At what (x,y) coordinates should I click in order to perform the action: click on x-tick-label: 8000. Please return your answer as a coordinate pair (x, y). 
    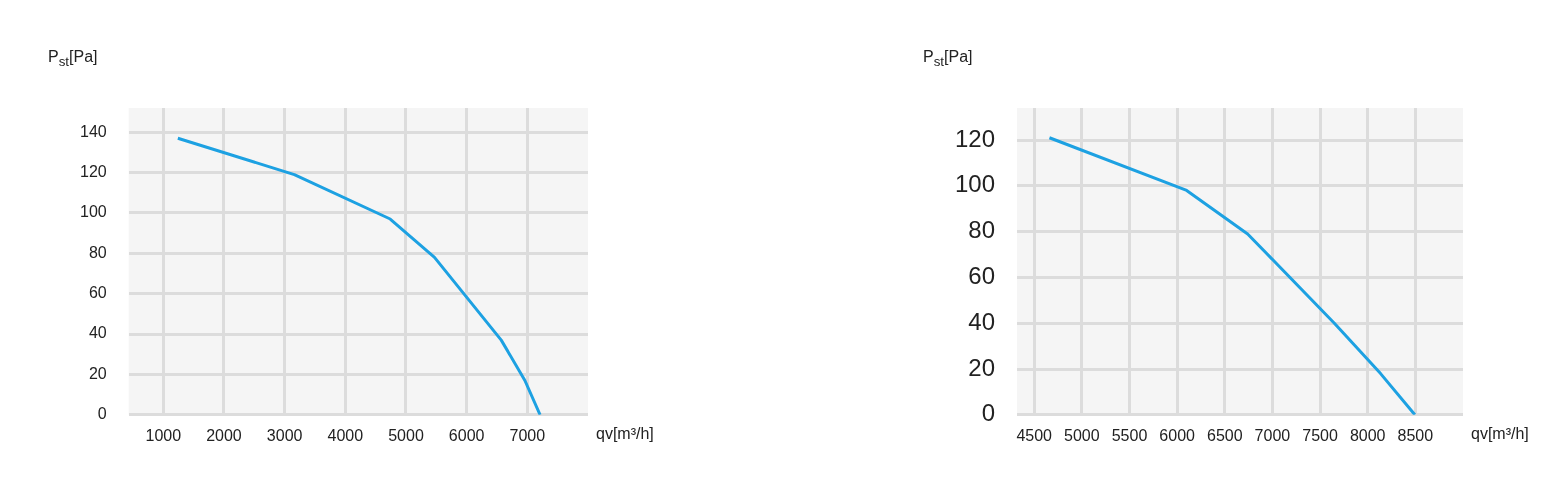
    Looking at the image, I should click on (1367, 435).